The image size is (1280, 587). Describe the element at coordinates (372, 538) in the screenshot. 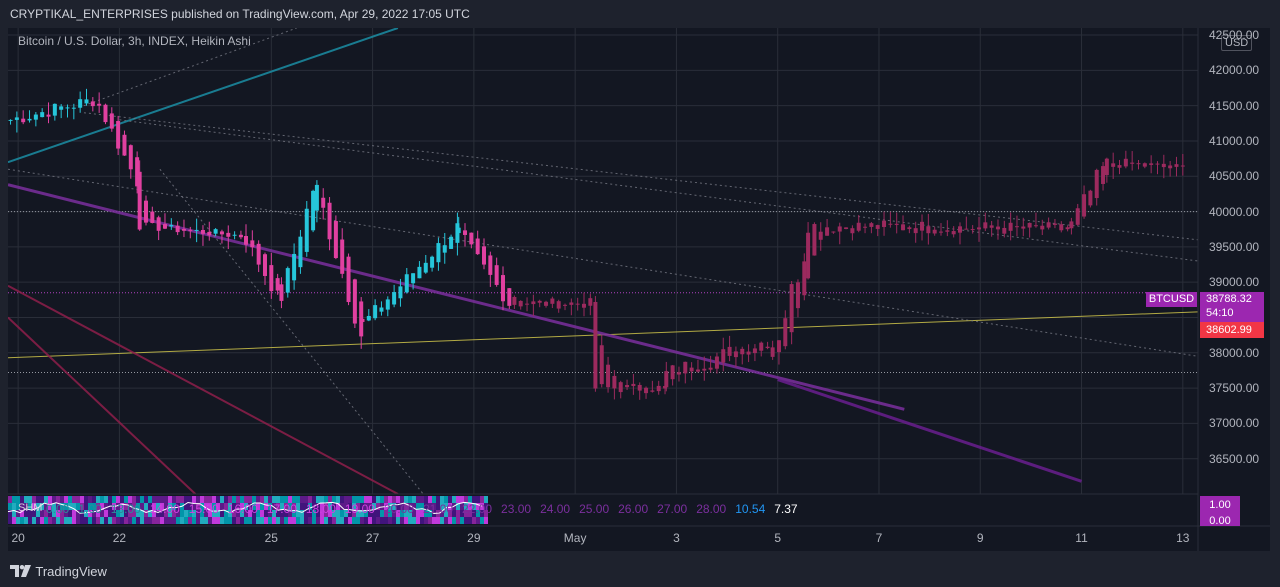

I see `time-tick-label: 27` at that location.